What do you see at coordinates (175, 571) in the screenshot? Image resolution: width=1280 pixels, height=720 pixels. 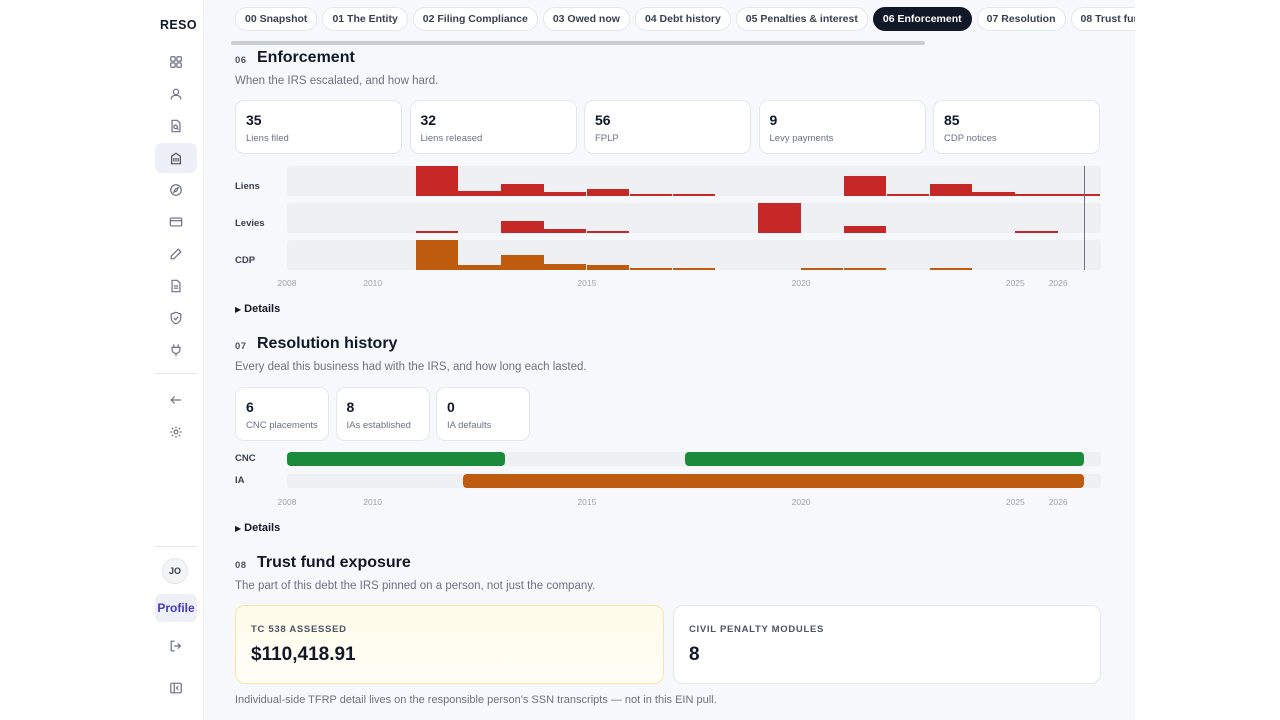 I see `avatar: JO` at bounding box center [175, 571].